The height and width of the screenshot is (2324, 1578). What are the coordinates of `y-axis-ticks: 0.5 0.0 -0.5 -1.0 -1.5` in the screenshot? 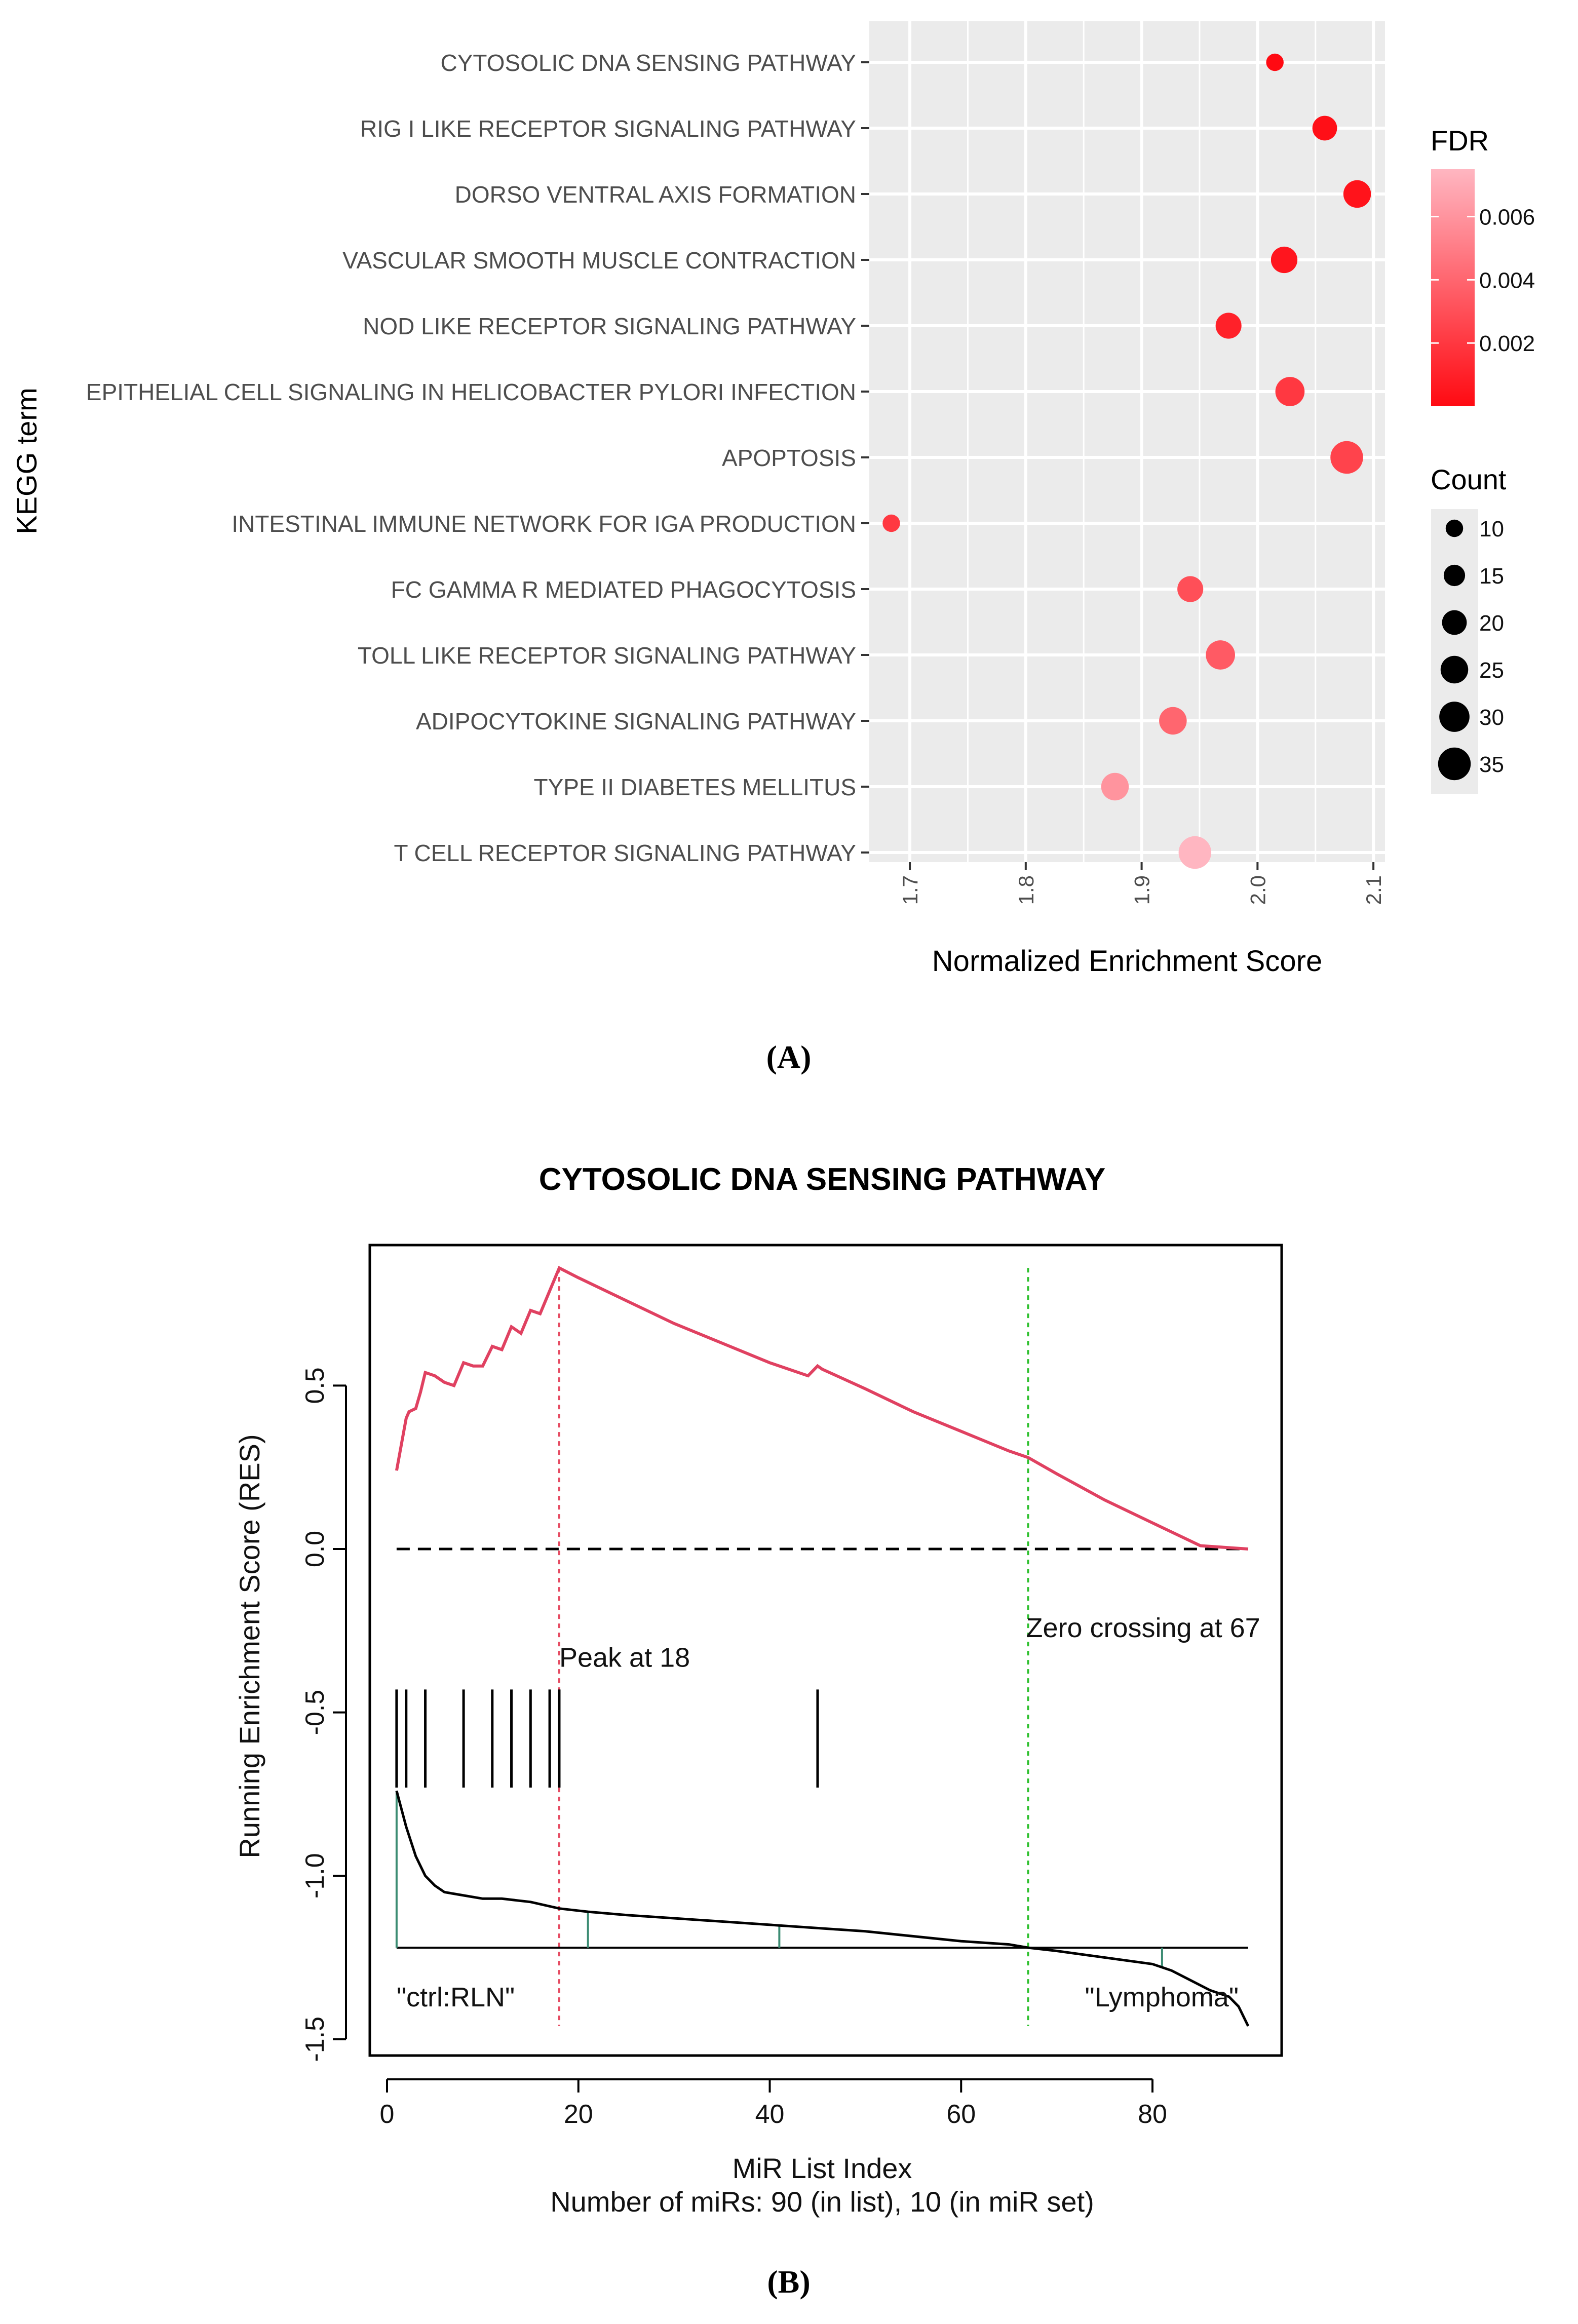 It's located at (323, 1714).